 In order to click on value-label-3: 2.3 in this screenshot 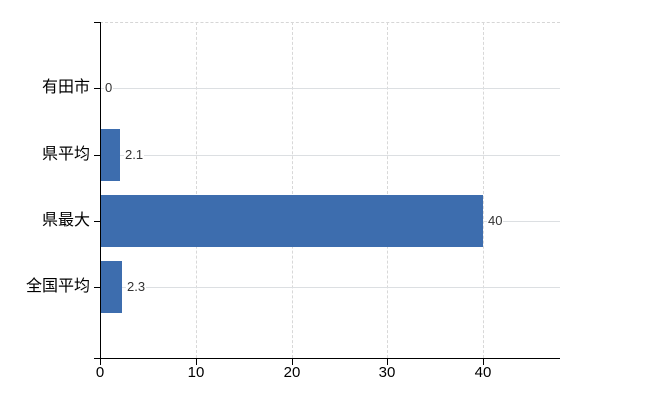, I will do `click(136, 287)`.